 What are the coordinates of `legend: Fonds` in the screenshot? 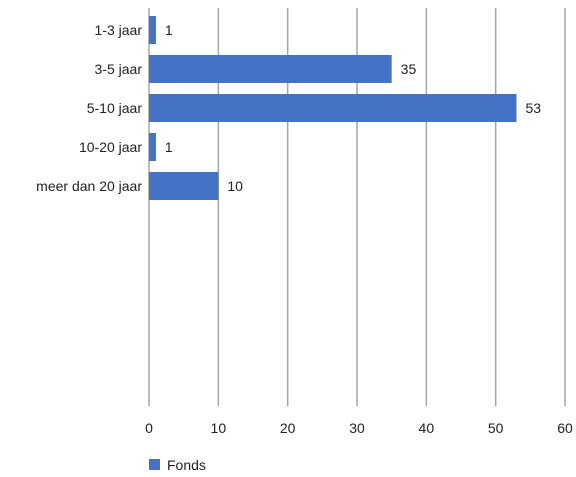 It's located at (177, 465).